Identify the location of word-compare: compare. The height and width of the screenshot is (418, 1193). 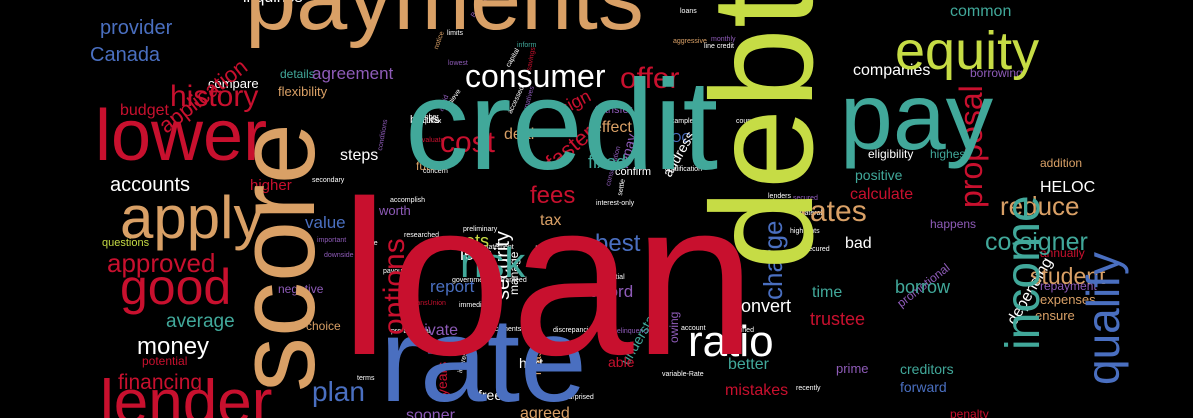
(233, 83).